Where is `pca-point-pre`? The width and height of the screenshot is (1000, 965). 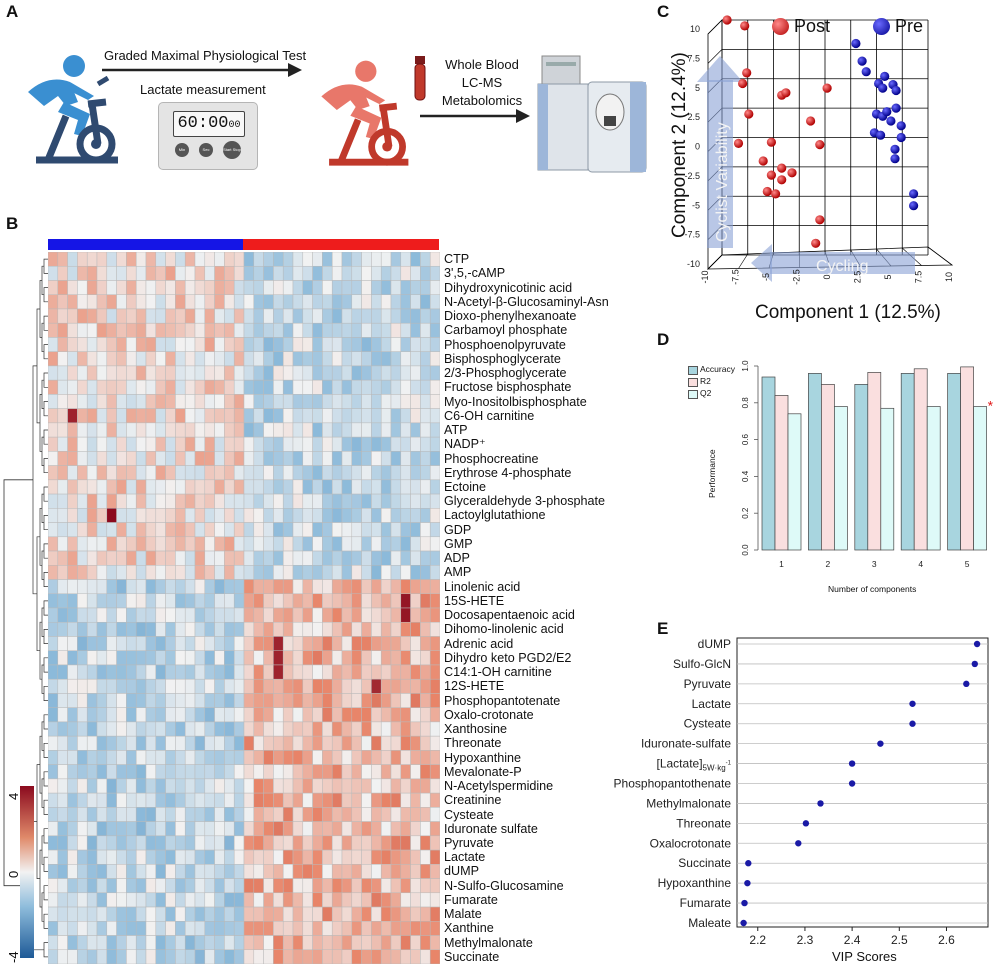 pca-point-pre is located at coordinates (901, 126).